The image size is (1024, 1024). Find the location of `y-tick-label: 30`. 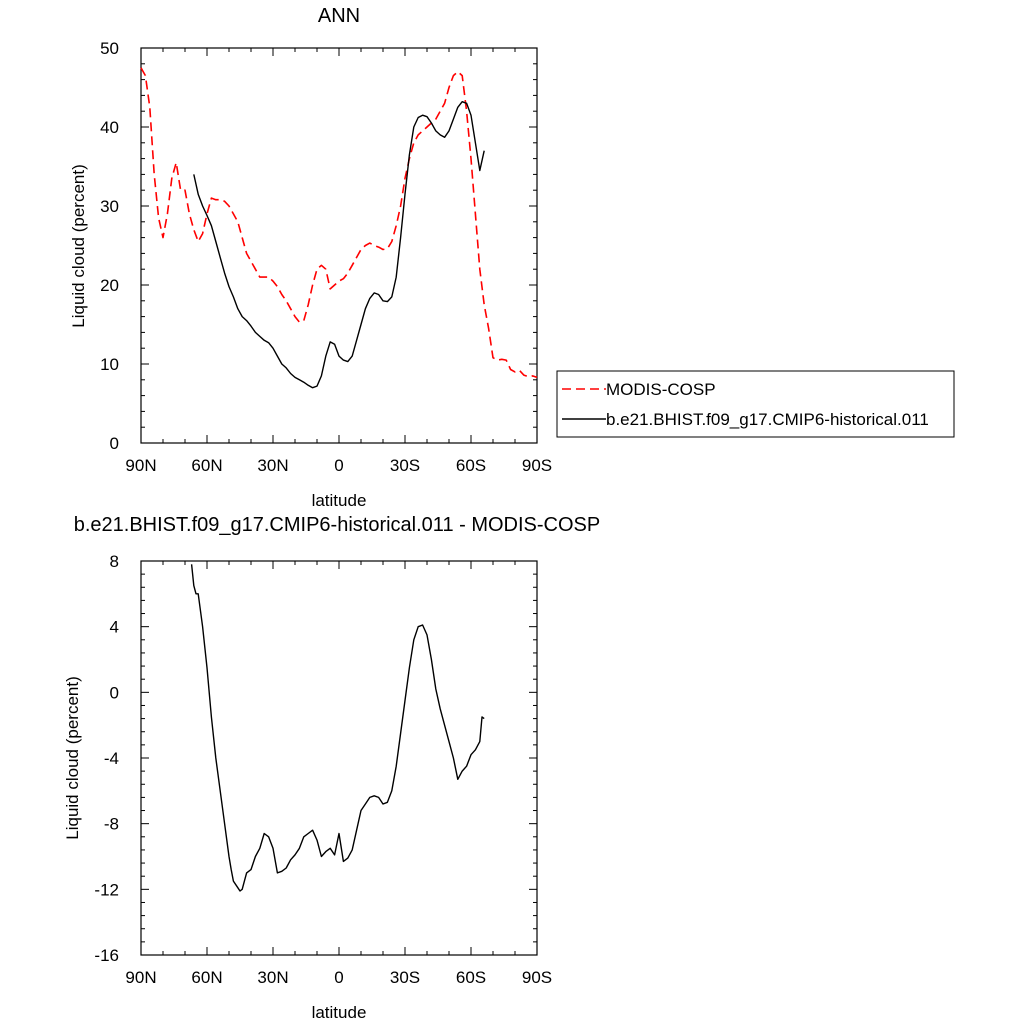

y-tick-label: 30 is located at coordinates (109, 206).